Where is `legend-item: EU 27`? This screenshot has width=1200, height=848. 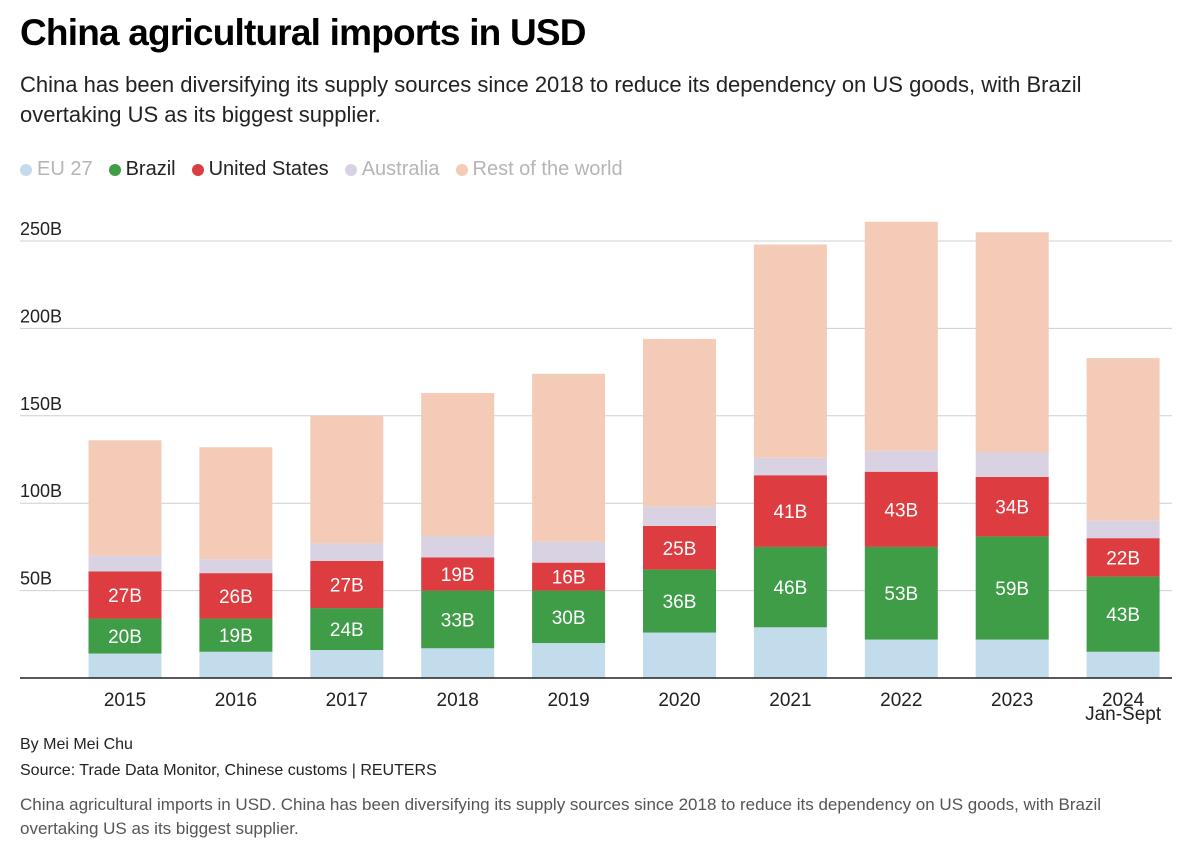 legend-item: EU 27 is located at coordinates (56, 169).